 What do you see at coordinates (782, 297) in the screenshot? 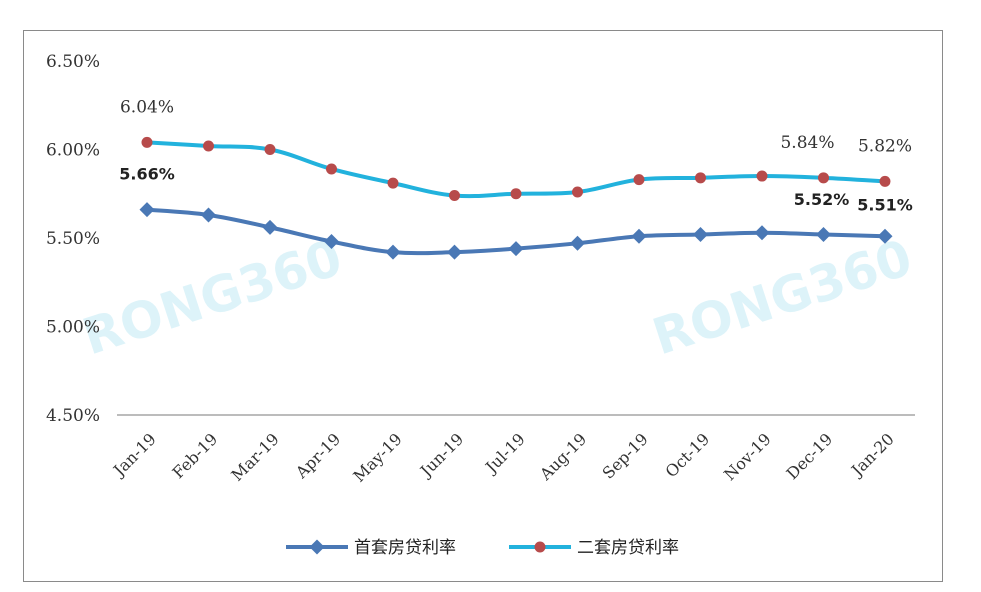
I see `watermark-right: RONG360` at bounding box center [782, 297].